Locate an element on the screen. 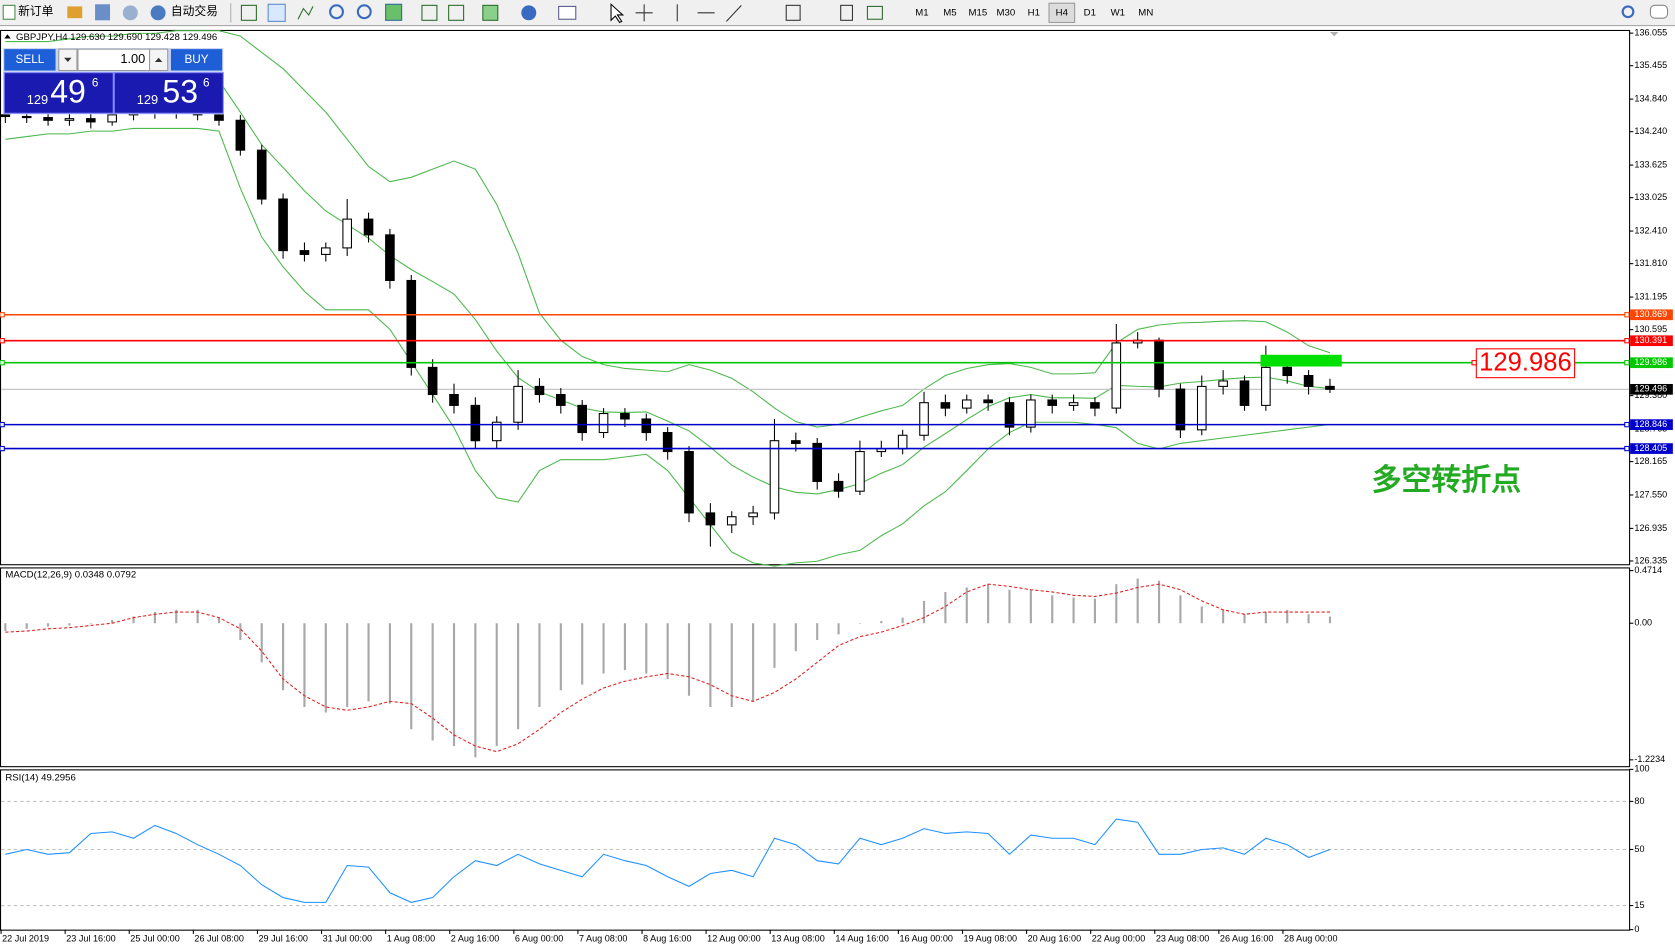 This screenshot has height=951, width=1675. indicators-button is located at coordinates (490, 12).